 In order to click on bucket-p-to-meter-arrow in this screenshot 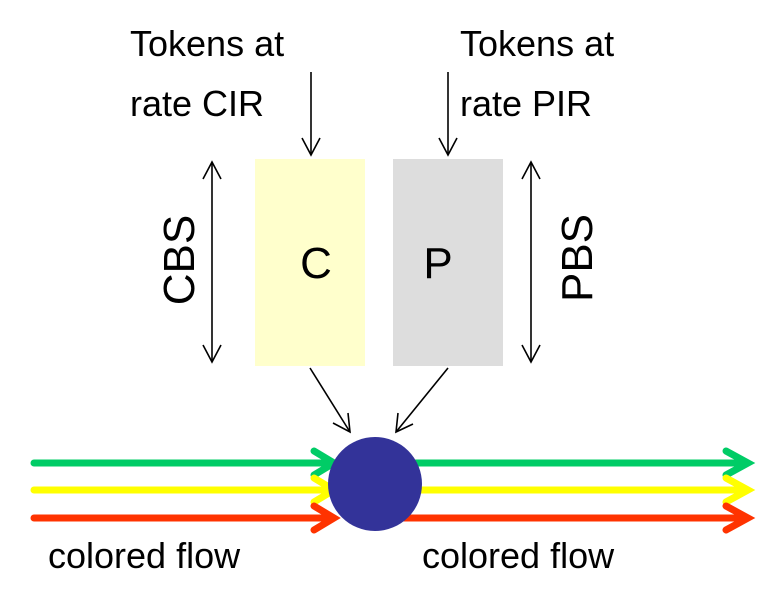, I will do `click(422, 400)`.